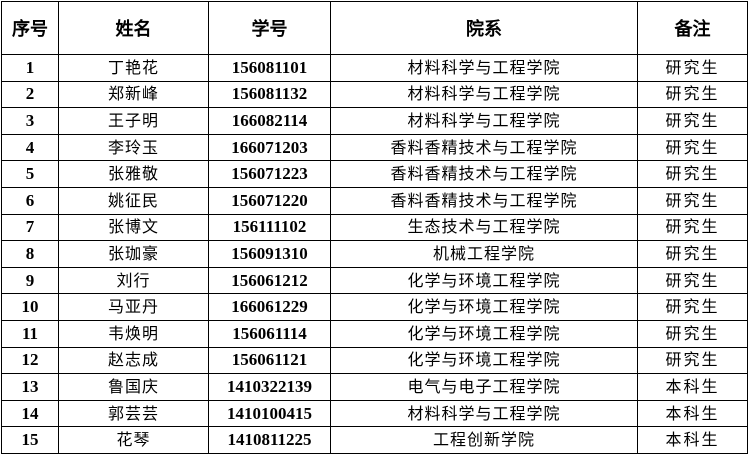 This screenshot has width=748, height=461. What do you see at coordinates (133, 307) in the screenshot?
I see `row-name: 马亚丹` at bounding box center [133, 307].